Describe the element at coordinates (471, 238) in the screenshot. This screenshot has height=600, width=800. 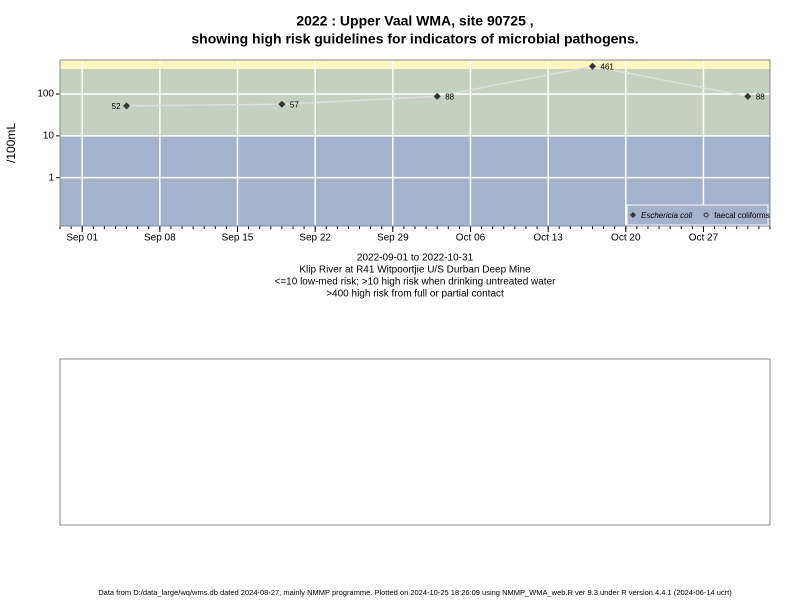
I see `x-tick-label: Oct 06` at that location.